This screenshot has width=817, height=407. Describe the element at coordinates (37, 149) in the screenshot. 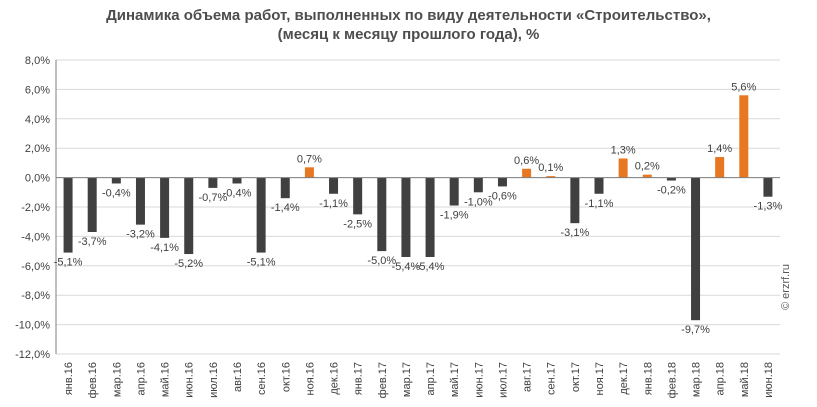

I see `y-tick-label: 2,0%` at that location.